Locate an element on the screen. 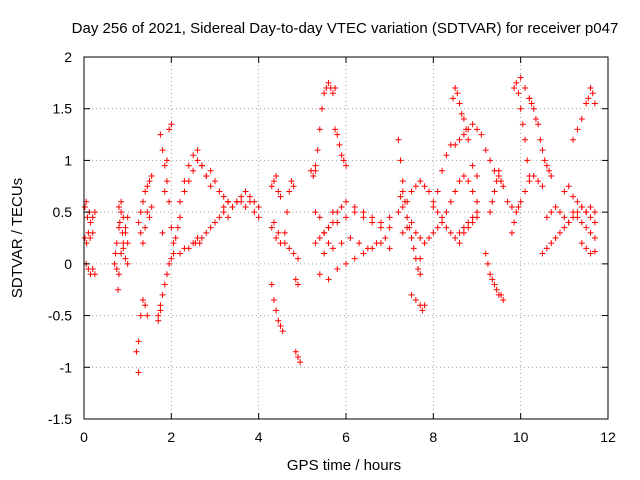 This screenshot has height=480, width=640. x-tick-label: 2 is located at coordinates (171, 437).